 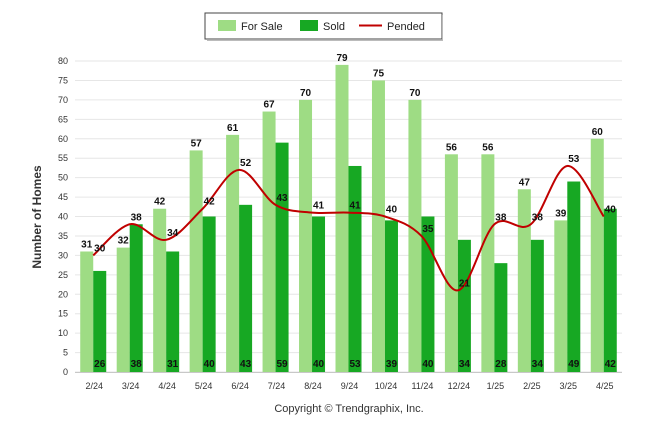 I want to click on label-sold: 28, so click(x=501, y=364).